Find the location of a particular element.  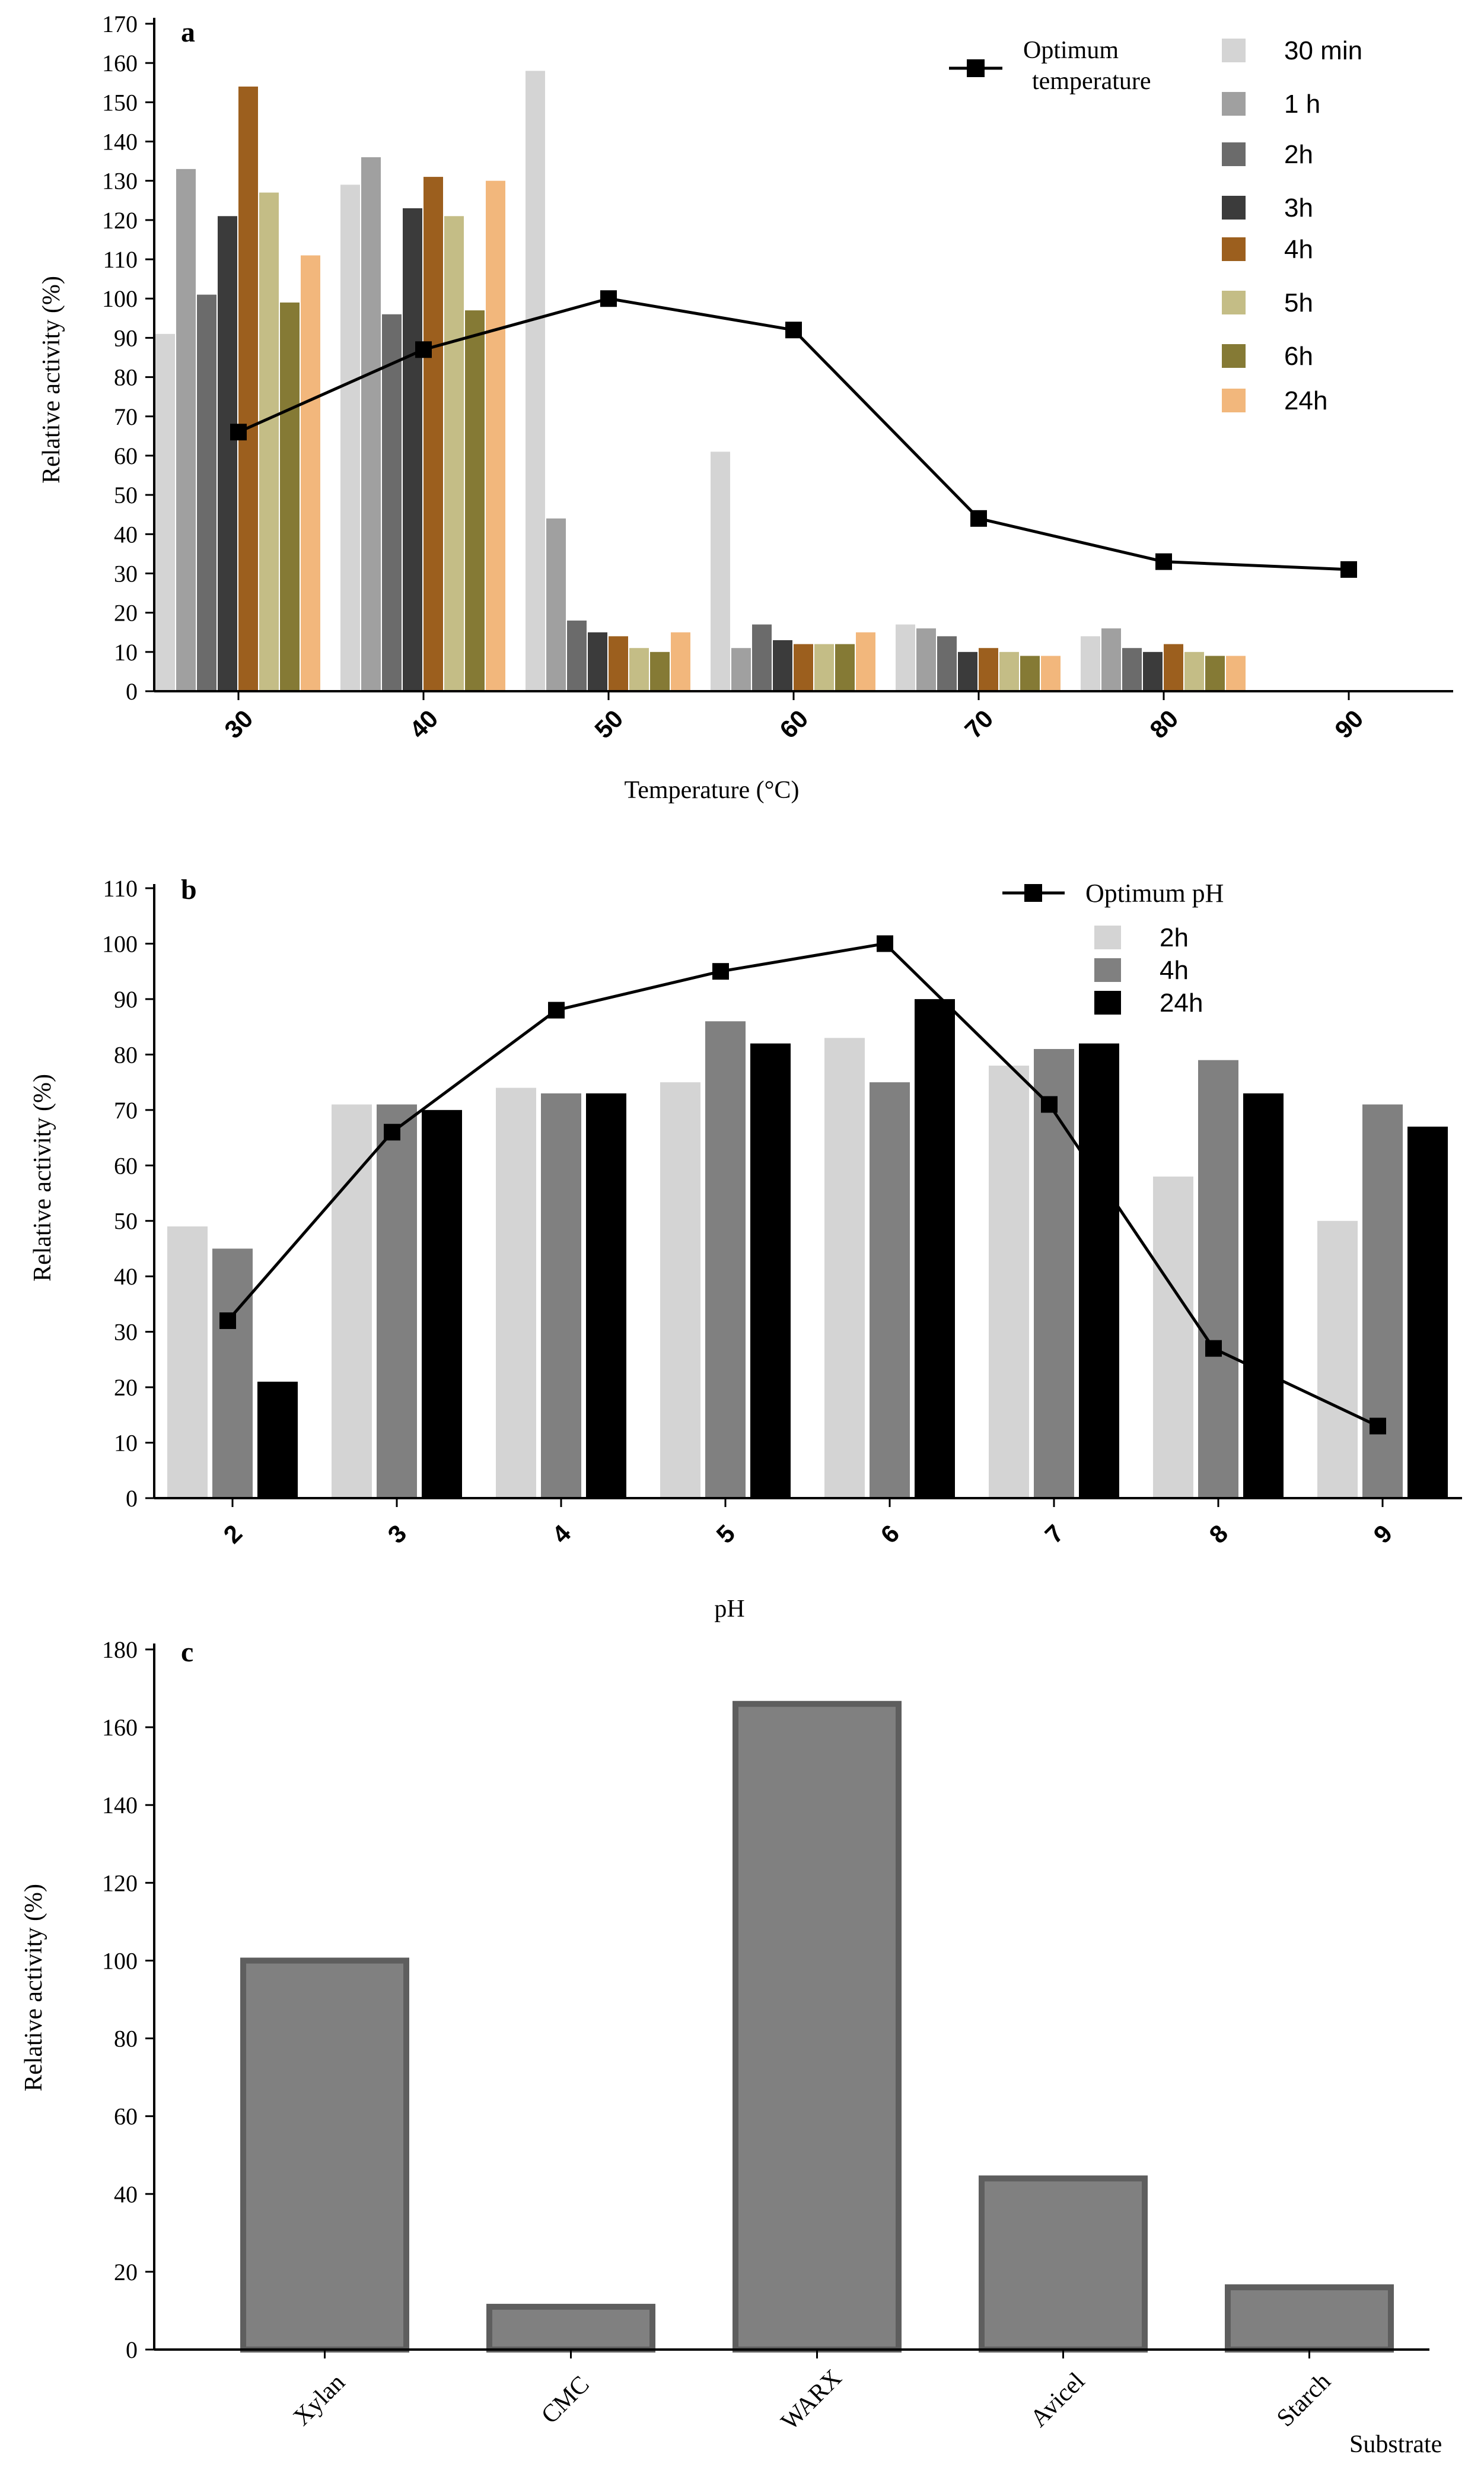

y-tick-label-80: 80 is located at coordinates (126, 1054).